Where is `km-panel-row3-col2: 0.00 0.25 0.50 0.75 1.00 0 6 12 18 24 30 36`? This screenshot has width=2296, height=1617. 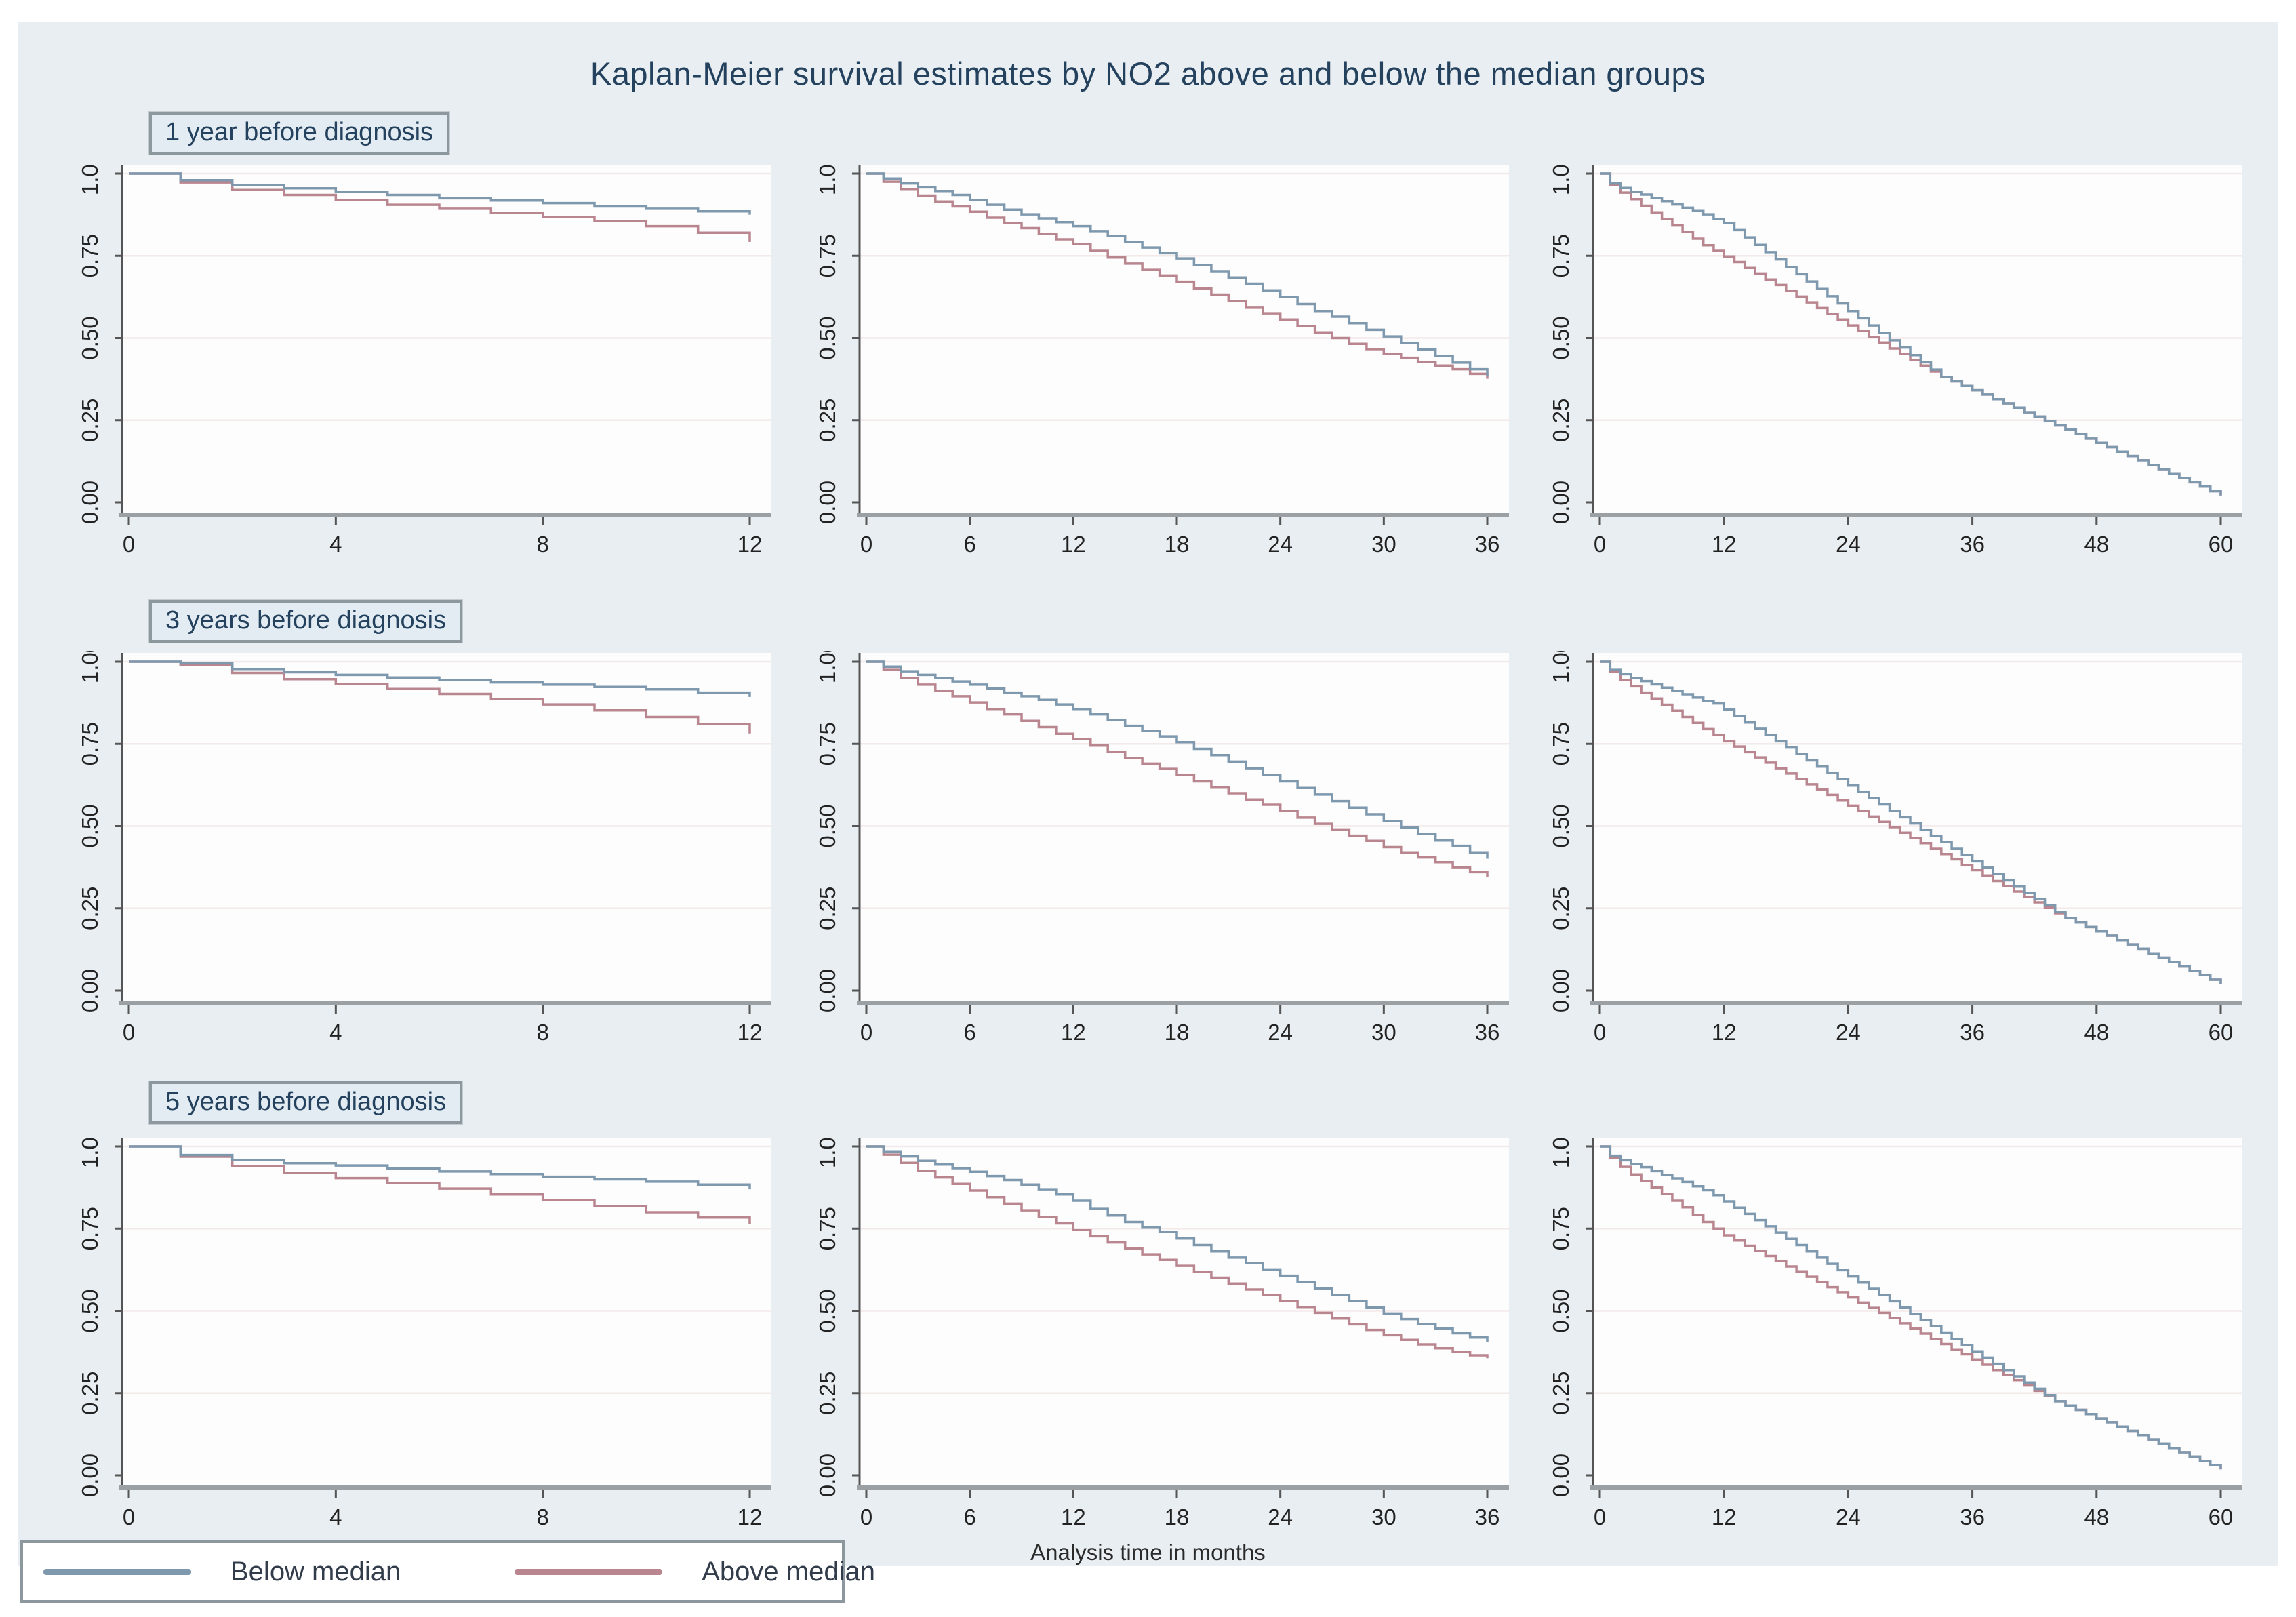
km-panel-row3-col2: 0.00 0.25 0.50 0.75 1.00 0 6 12 18 24 30 36 is located at coordinates (1156, 1339).